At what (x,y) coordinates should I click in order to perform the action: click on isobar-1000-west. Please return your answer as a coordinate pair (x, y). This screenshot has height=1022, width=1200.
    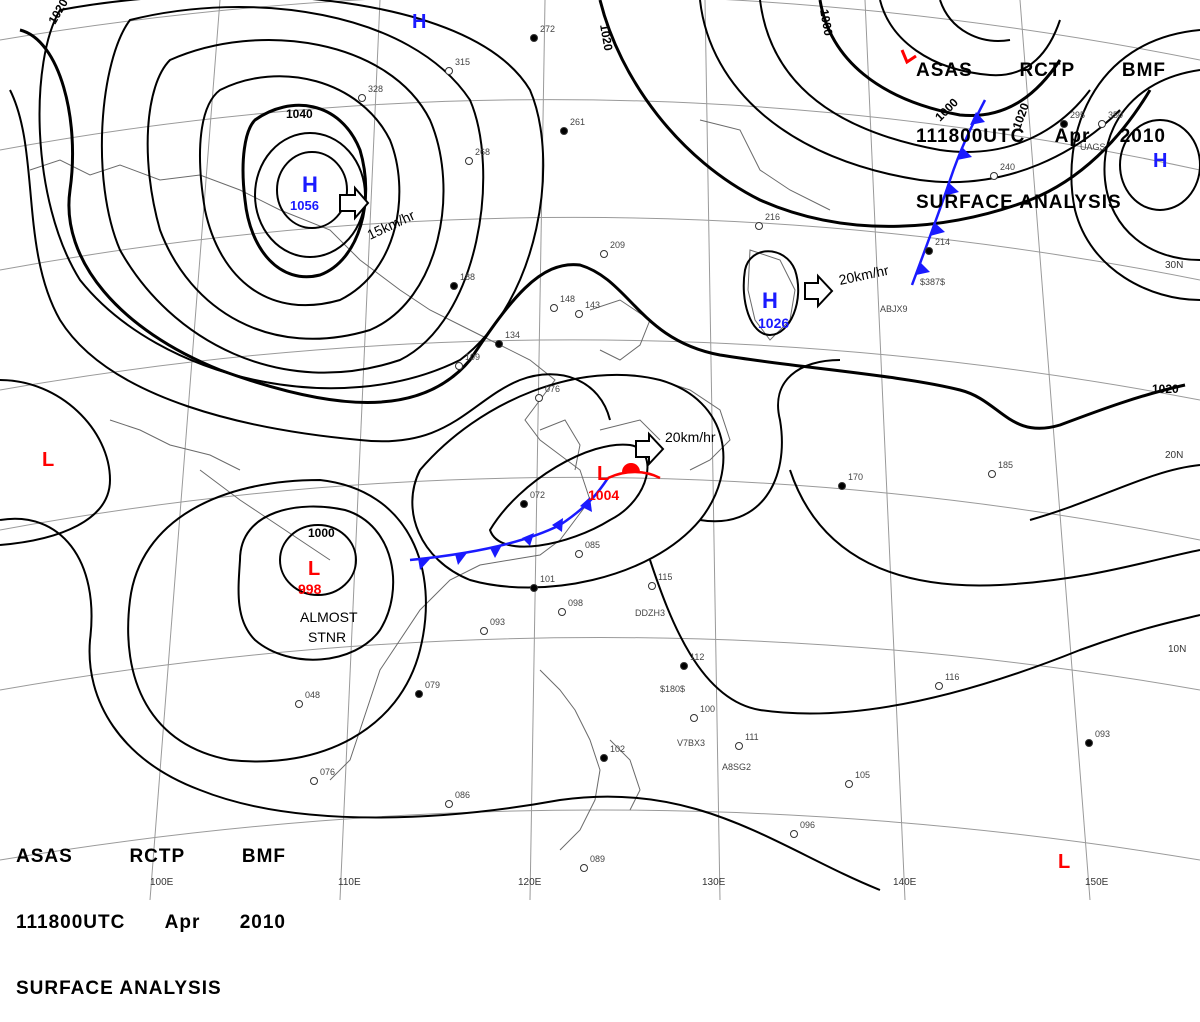
    Looking at the image, I should click on (318, 560).